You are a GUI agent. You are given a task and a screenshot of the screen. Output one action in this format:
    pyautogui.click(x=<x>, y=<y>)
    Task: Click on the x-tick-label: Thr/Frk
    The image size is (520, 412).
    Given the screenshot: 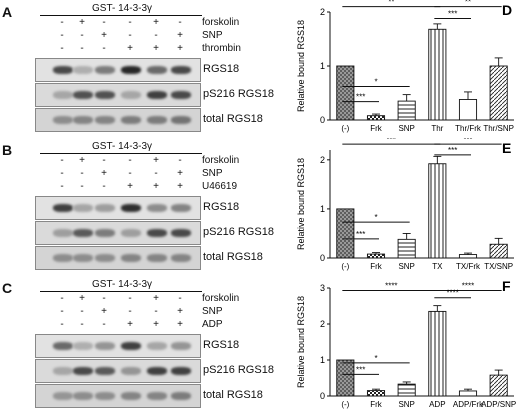 What is the action you would take?
    pyautogui.click(x=468, y=128)
    